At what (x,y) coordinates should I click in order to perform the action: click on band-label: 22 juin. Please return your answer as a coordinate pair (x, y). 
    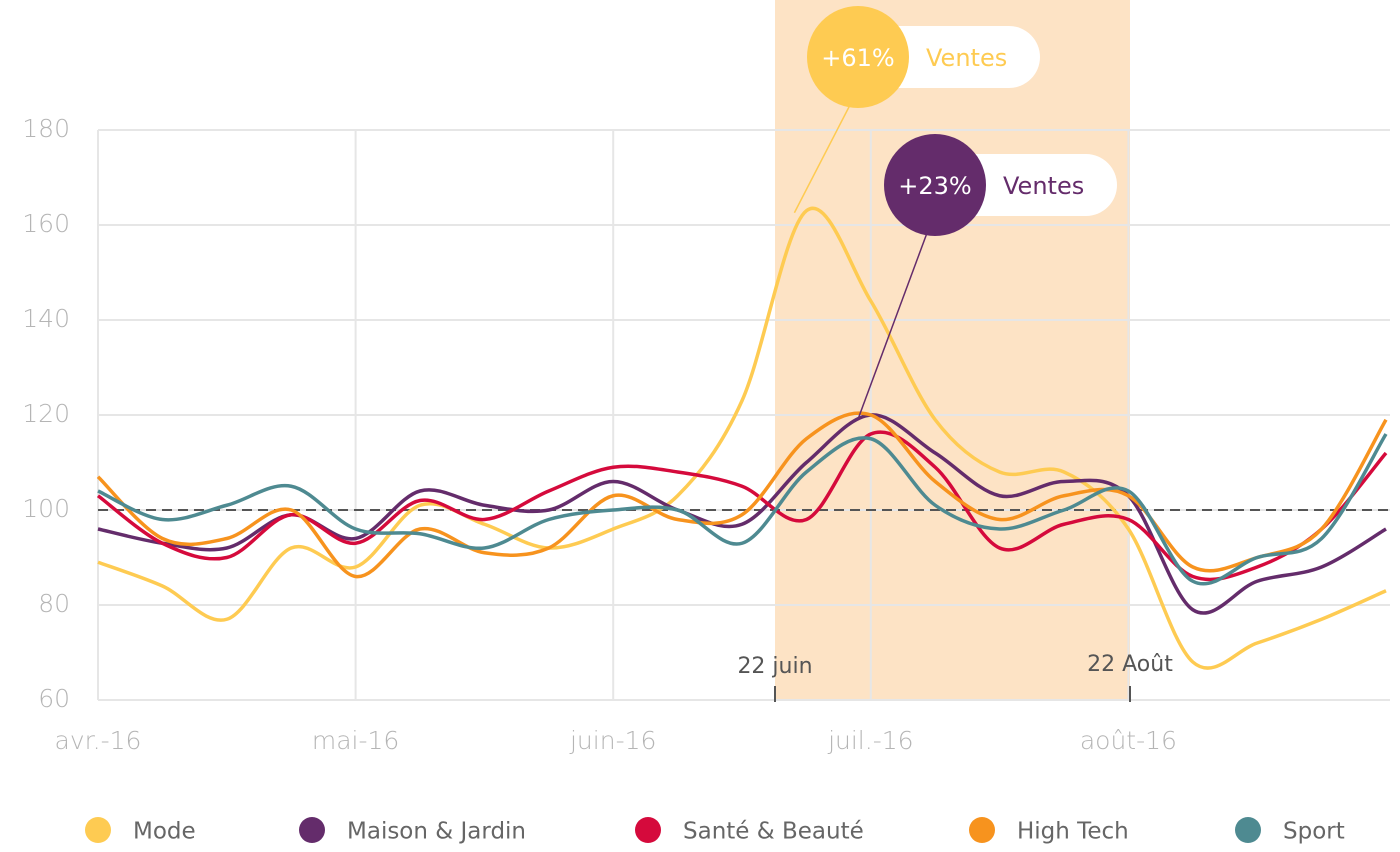
    Looking at the image, I should click on (774, 666).